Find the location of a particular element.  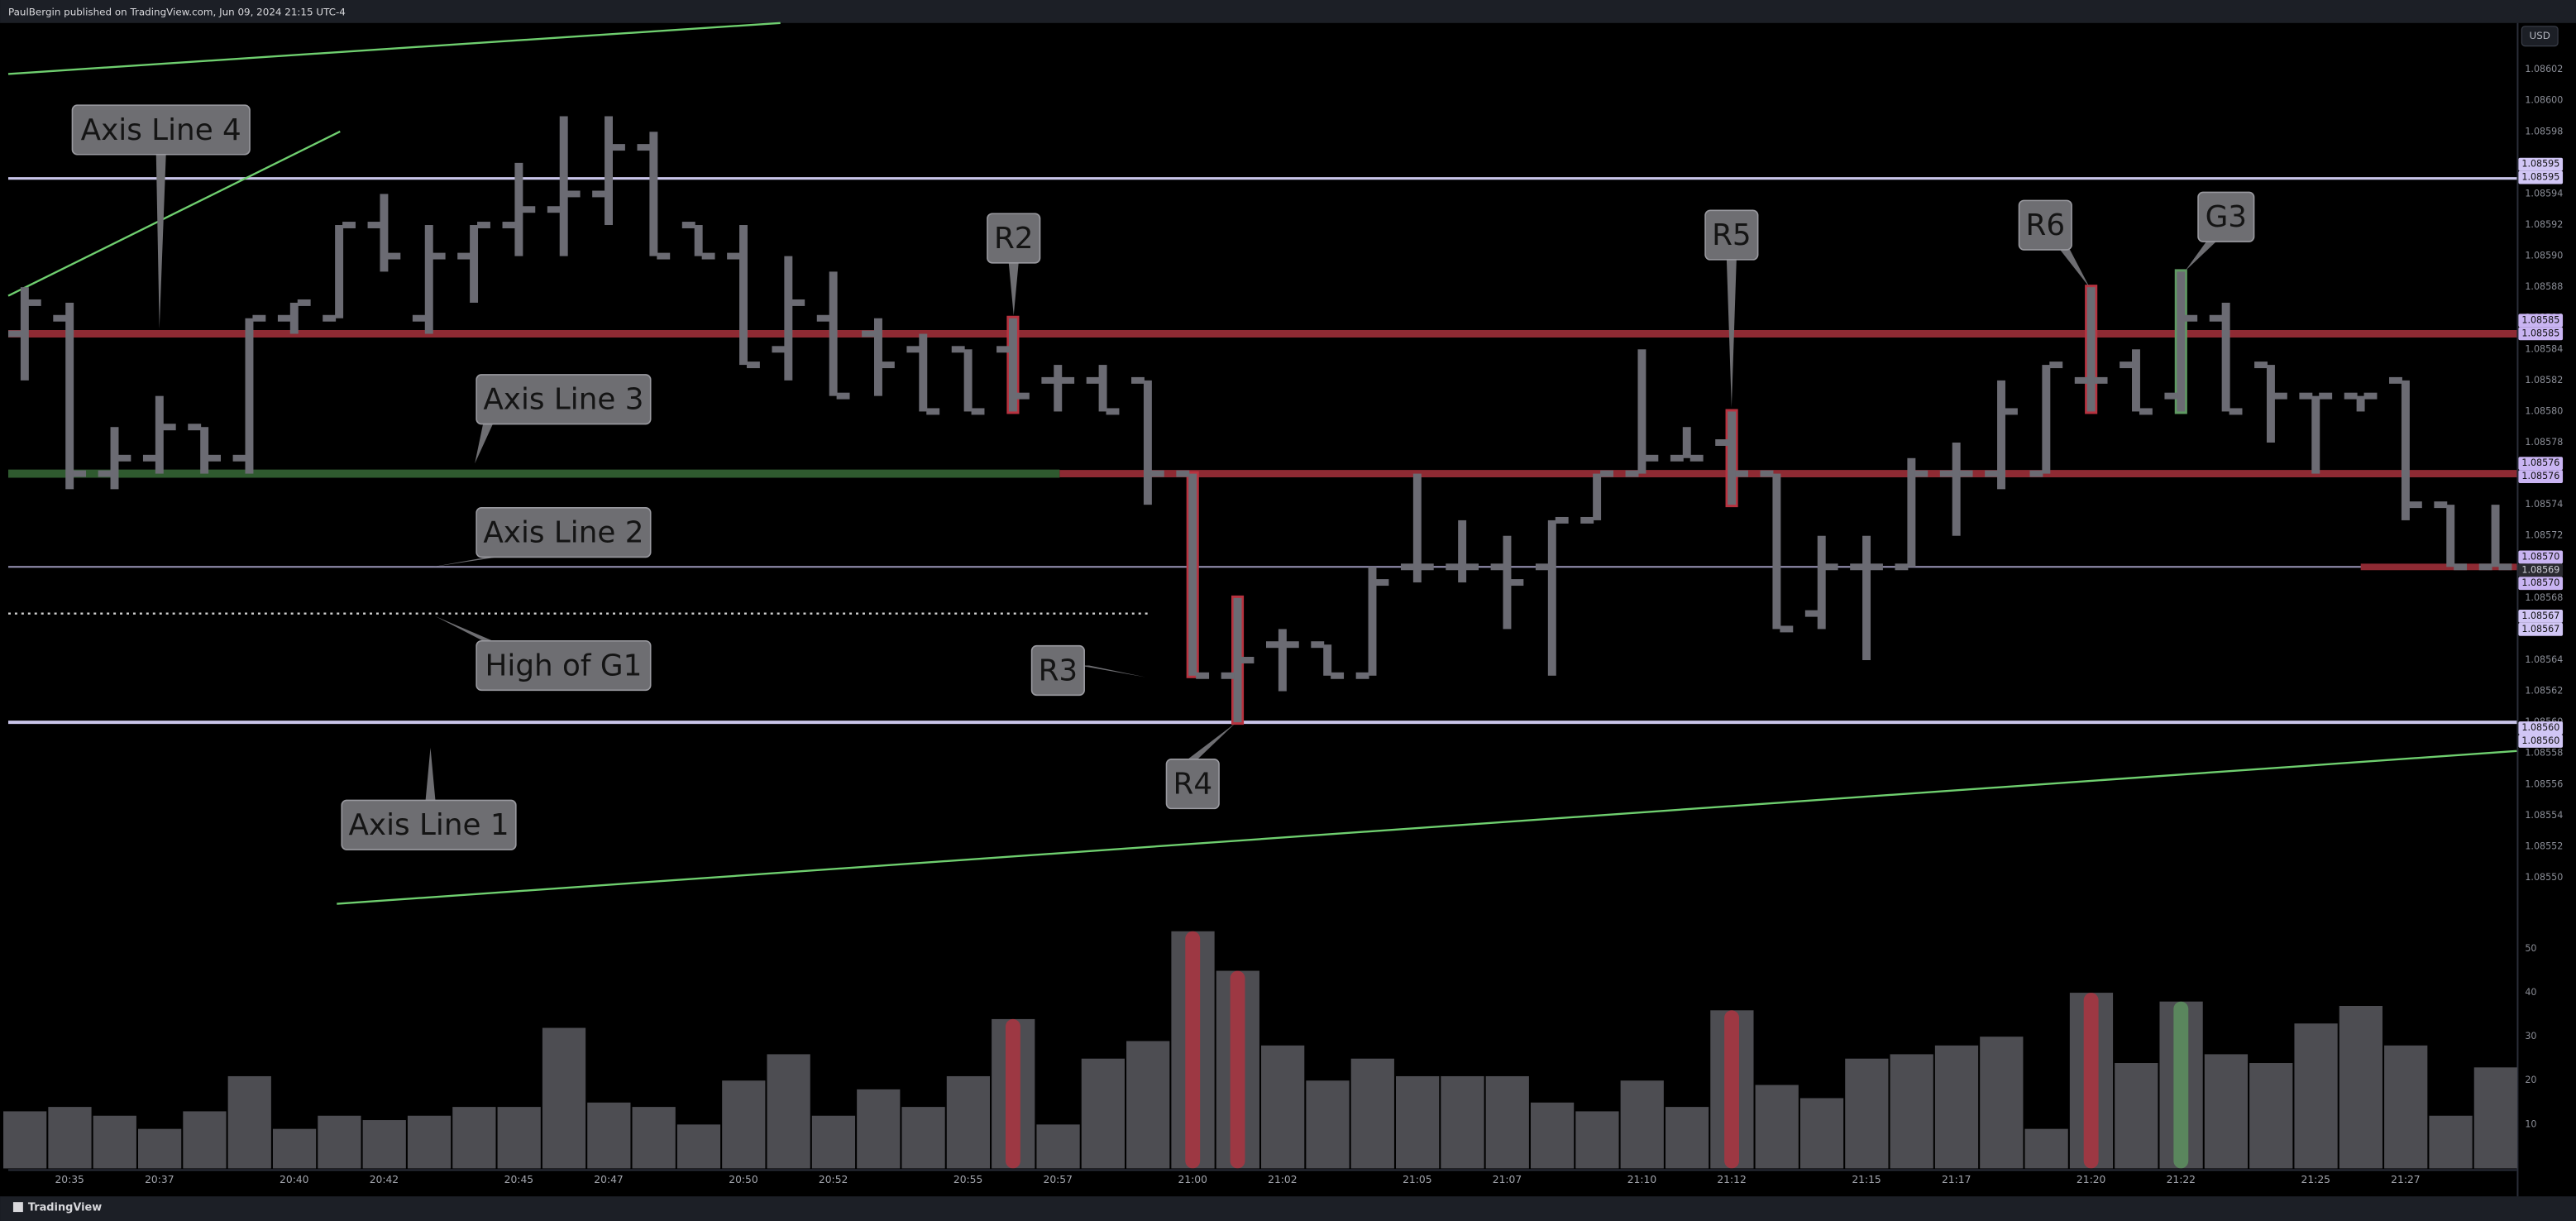

y-tick-label: 1.08590 is located at coordinates (2544, 256).